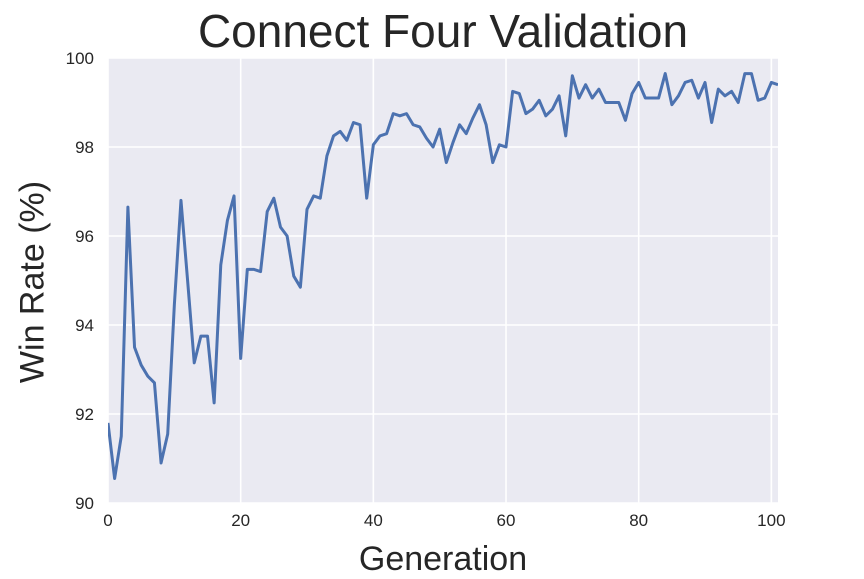 This screenshot has height=579, width=864. Describe the element at coordinates (84, 325) in the screenshot. I see `y-tick-label: 94` at that location.